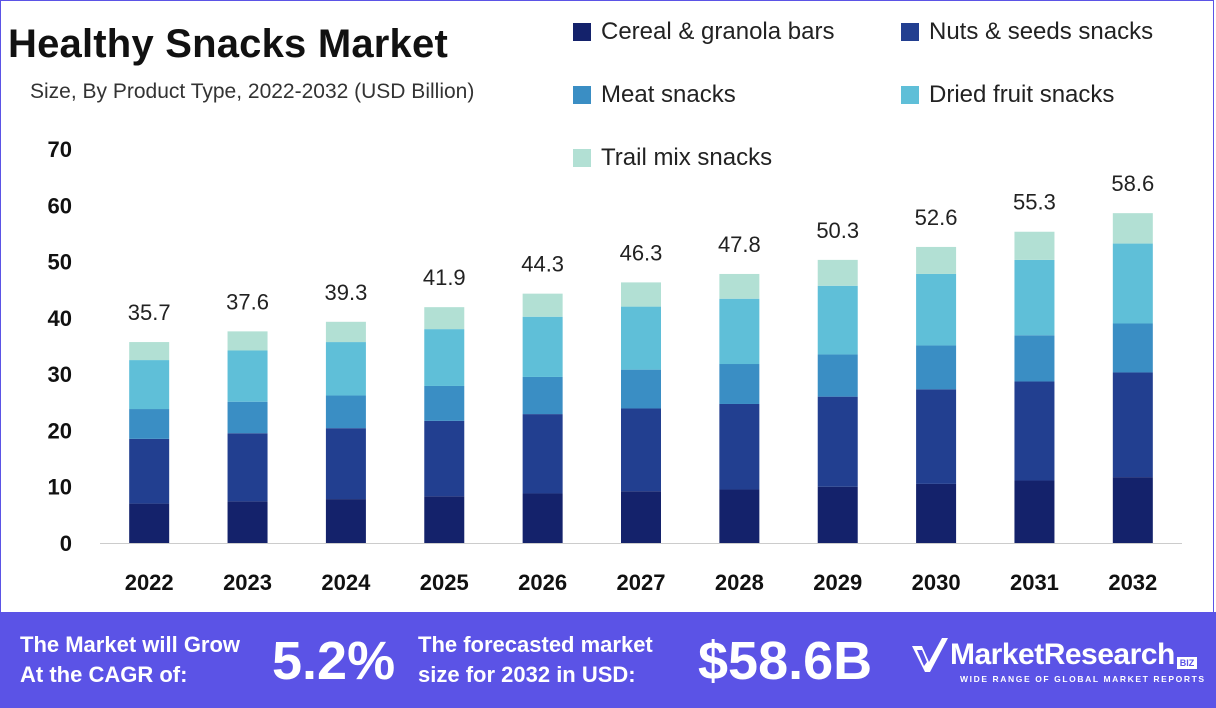  Describe the element at coordinates (60, 487) in the screenshot. I see `y-tick-label-1: 10` at that location.